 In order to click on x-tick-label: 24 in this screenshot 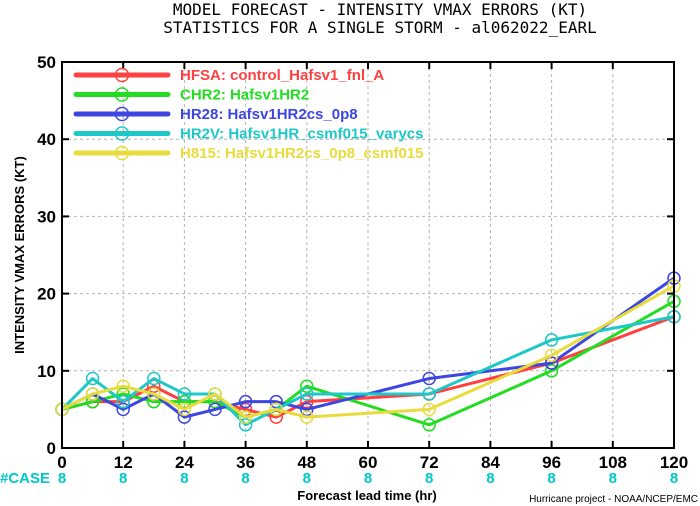, I will do `click(184, 462)`.